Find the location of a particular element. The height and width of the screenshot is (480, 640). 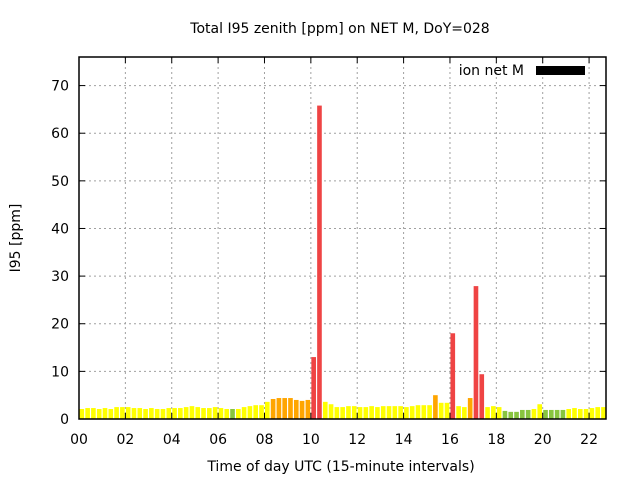

legend-label: ion net M is located at coordinates (491, 71).